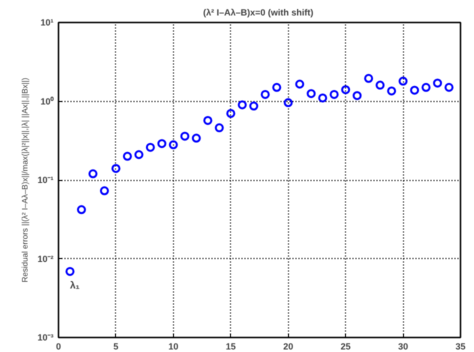  I want to click on x-tick-label: 10, so click(173, 347).